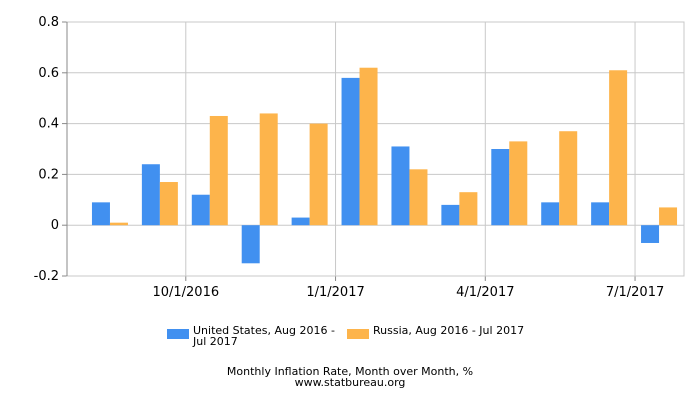 The height and width of the screenshot is (400, 700). Describe the element at coordinates (55, 225) in the screenshot. I see `y-tick-label: 0` at that location.